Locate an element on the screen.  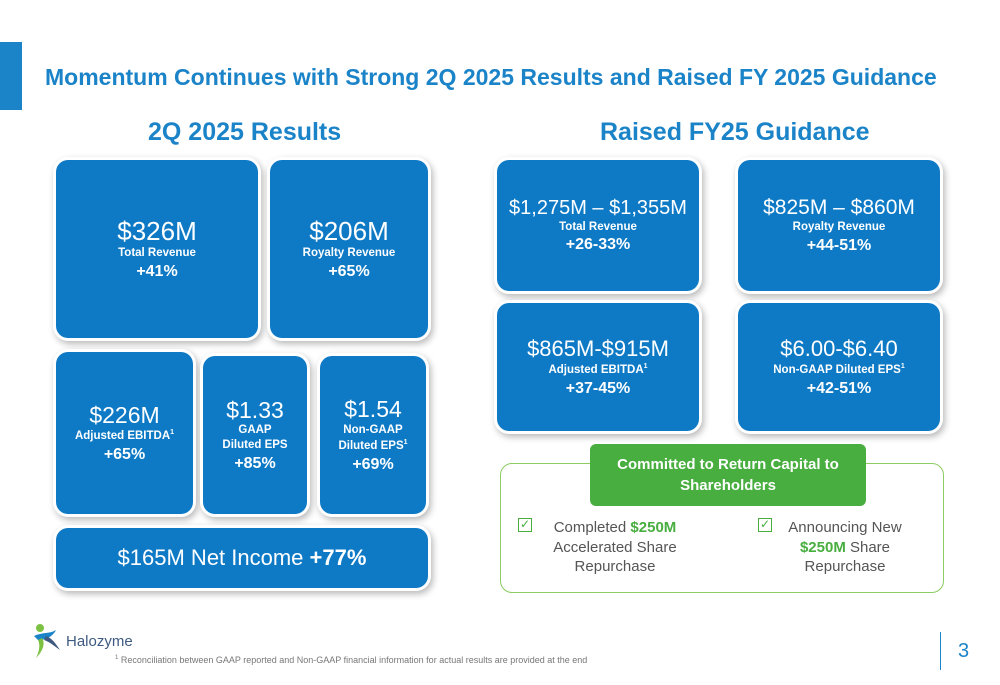
guidance-nongaap-eps-growth: +42-51% is located at coordinates (839, 388).